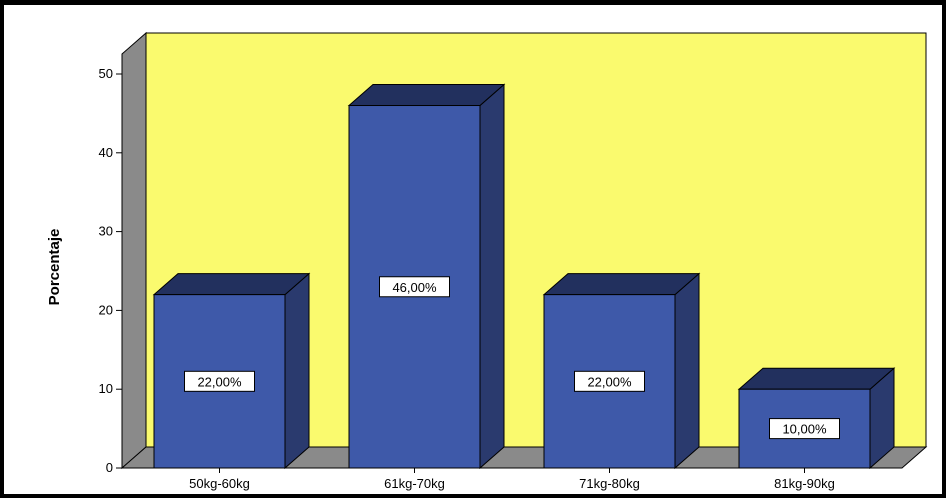  What do you see at coordinates (106, 309) in the screenshot?
I see `y-tick-label: 20` at bounding box center [106, 309].